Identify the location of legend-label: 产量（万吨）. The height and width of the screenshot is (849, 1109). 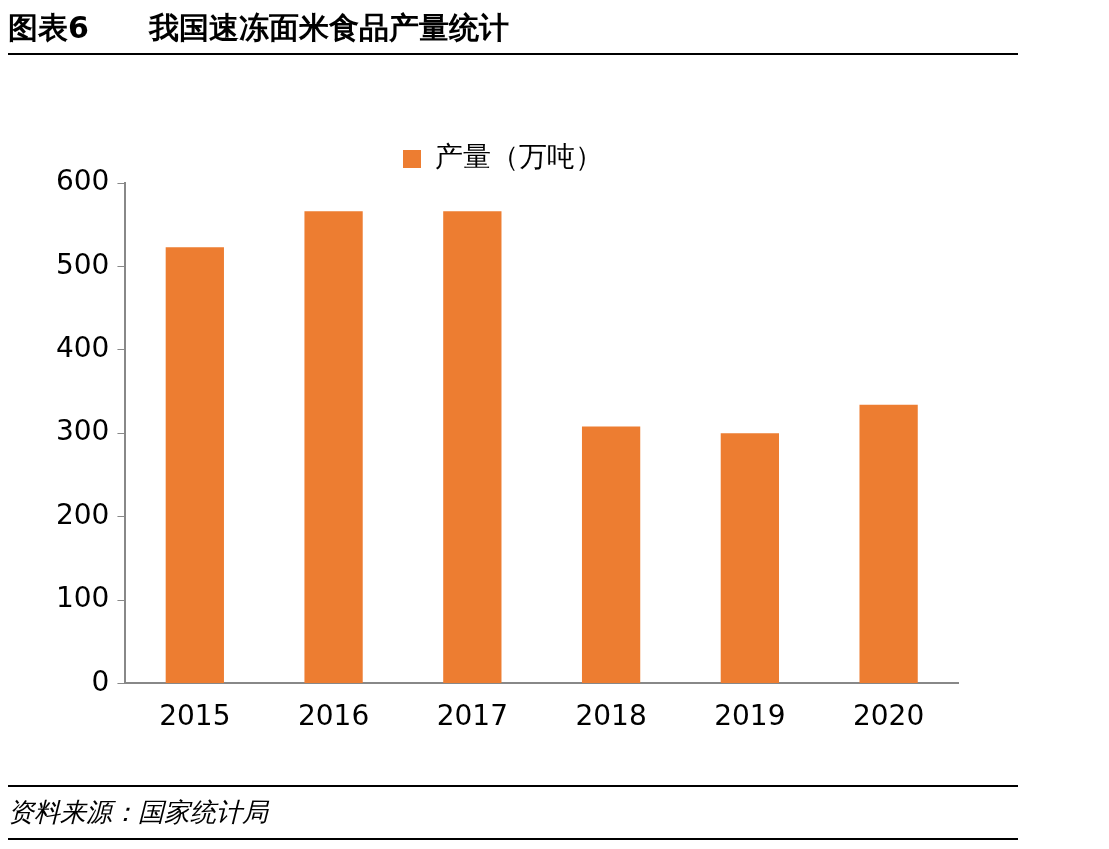
(519, 157).